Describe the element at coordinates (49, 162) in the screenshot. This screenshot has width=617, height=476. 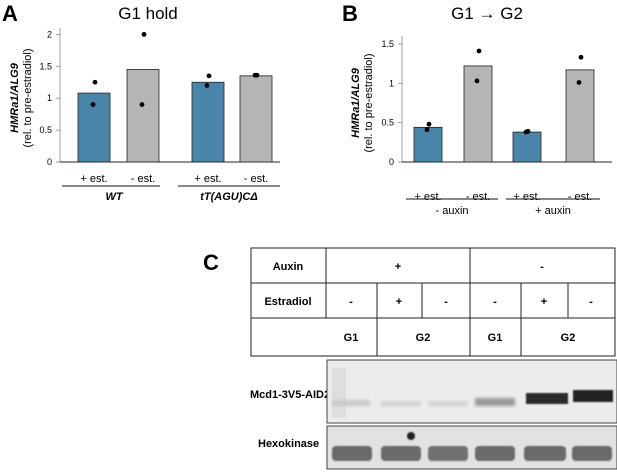
I see `chart-a-ytick-label-0: 0` at that location.